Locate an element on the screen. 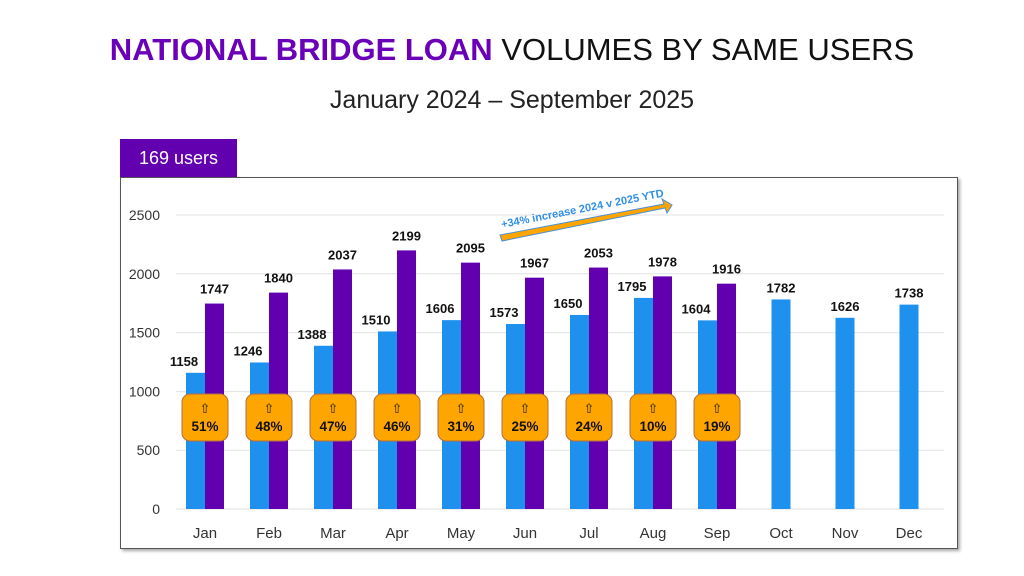 This screenshot has width=1024, height=576. growth-percent: 47% is located at coordinates (332, 426).